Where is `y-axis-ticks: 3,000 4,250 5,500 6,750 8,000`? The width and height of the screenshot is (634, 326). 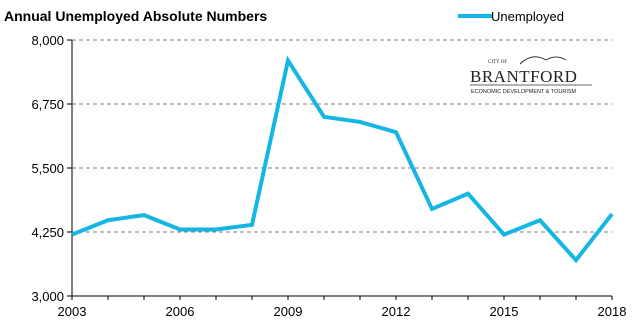 y-axis-ticks: 3,000 4,250 5,500 6,750 8,000 is located at coordinates (51, 168).